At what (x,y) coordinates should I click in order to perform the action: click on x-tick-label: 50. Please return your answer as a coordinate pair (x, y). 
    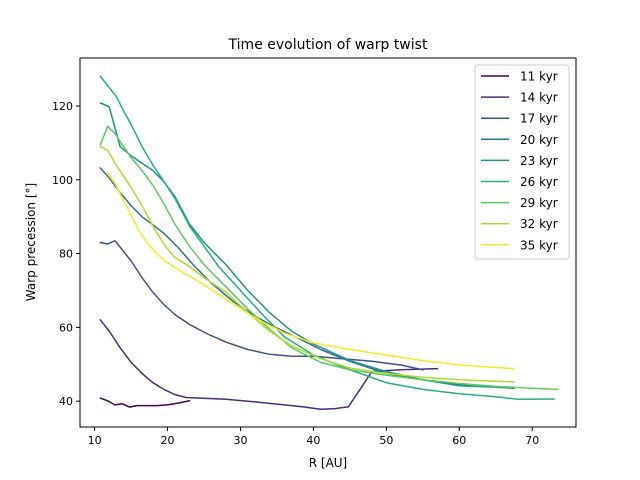
    Looking at the image, I should click on (386, 440).